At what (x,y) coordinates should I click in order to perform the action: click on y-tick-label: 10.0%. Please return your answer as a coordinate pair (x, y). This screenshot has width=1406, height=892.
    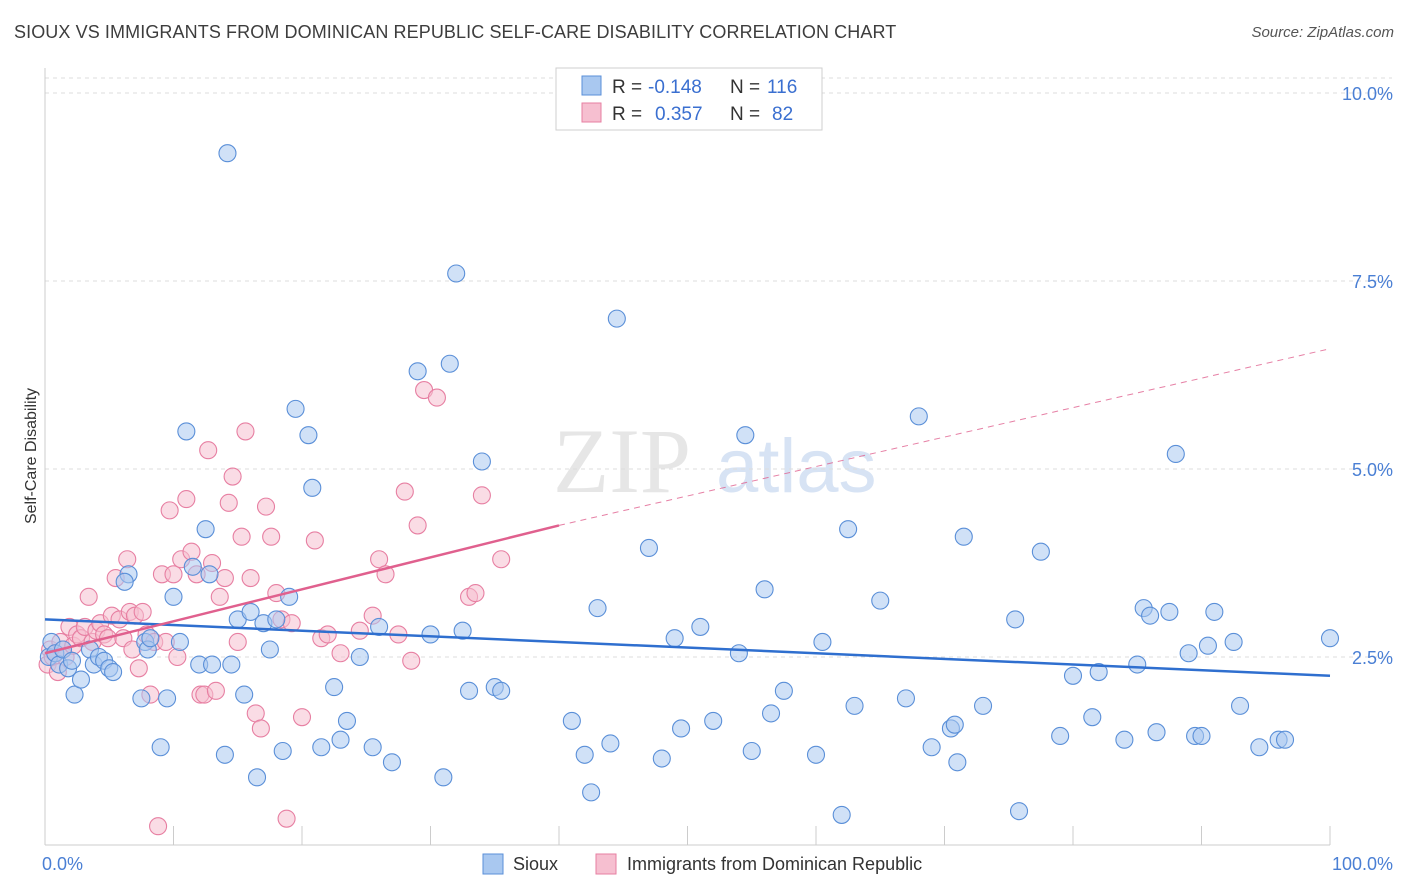
    Looking at the image, I should click on (1367, 94).